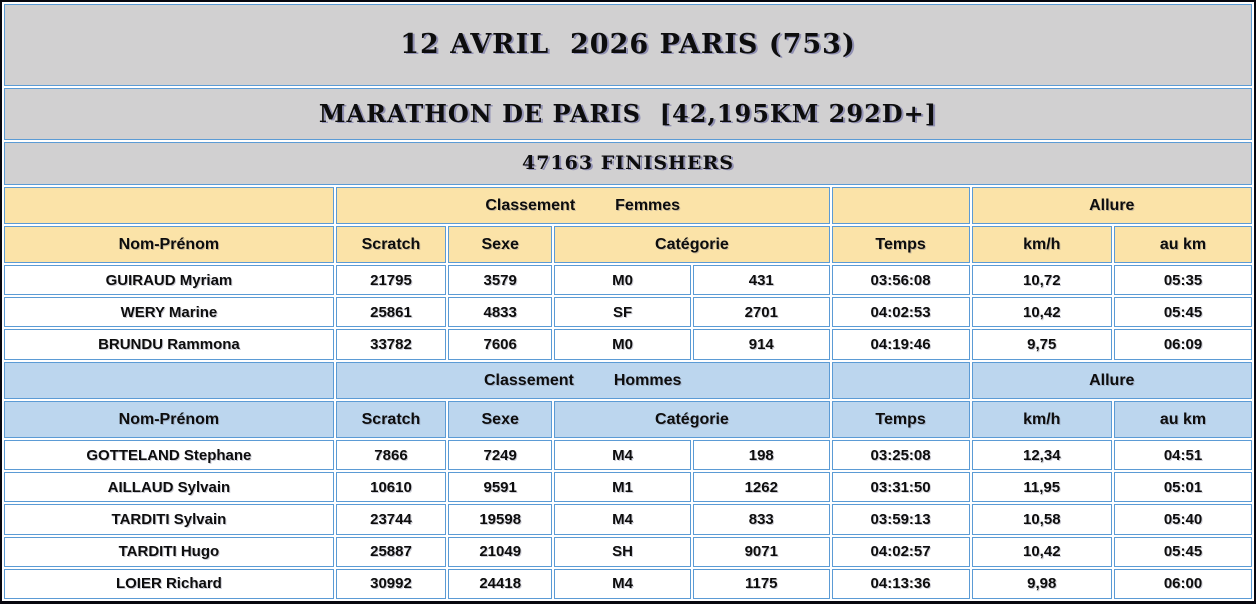 The height and width of the screenshot is (604, 1256). Describe the element at coordinates (622, 312) in the screenshot. I see `cell-categorie: SF` at that location.